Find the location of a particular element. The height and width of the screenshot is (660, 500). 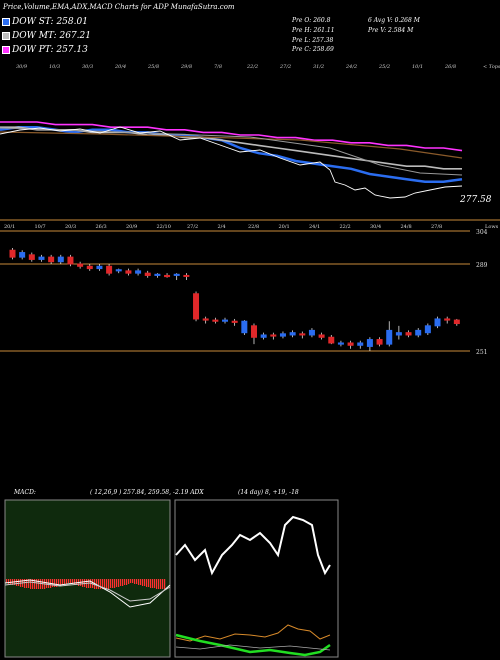

bottom-date-label: 20/9 is located at coordinates (131, 227).